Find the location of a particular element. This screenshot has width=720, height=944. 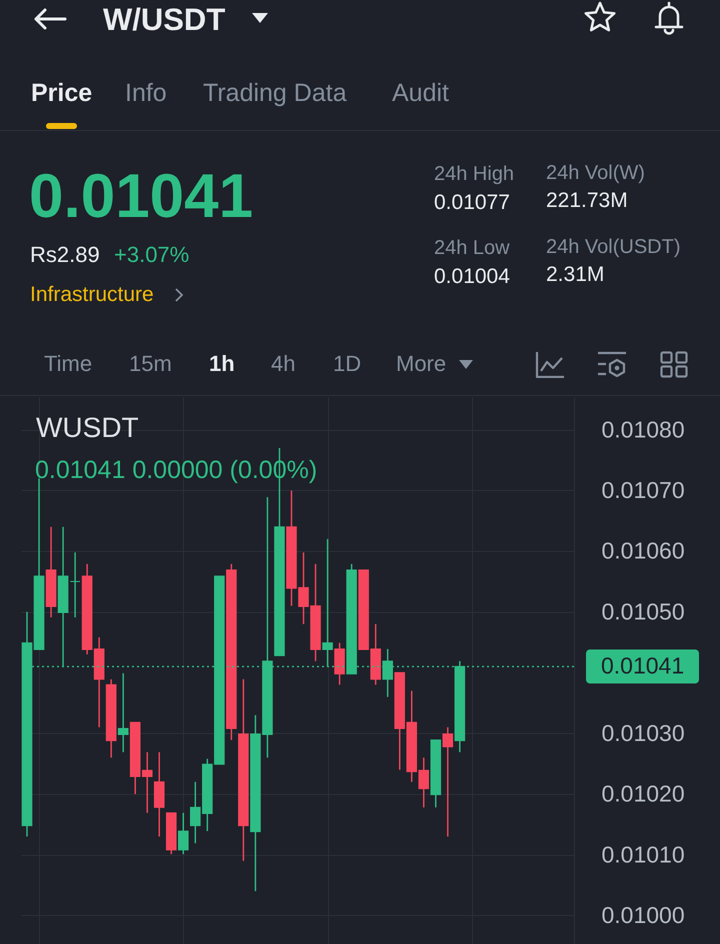

text: Audit is located at coordinates (420, 92).